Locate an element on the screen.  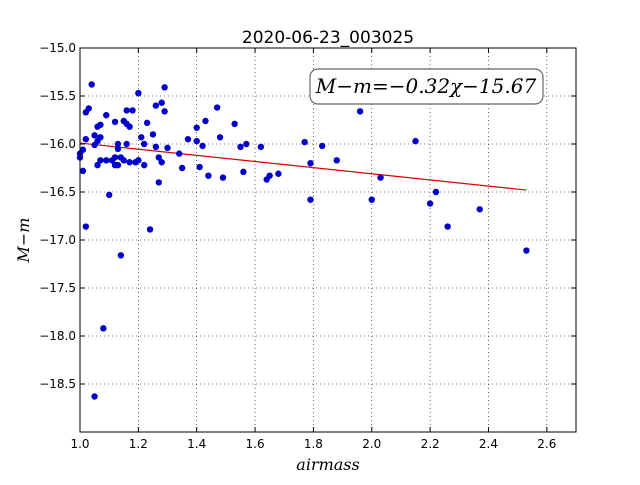
fit-equation-frame is located at coordinates (426, 86).